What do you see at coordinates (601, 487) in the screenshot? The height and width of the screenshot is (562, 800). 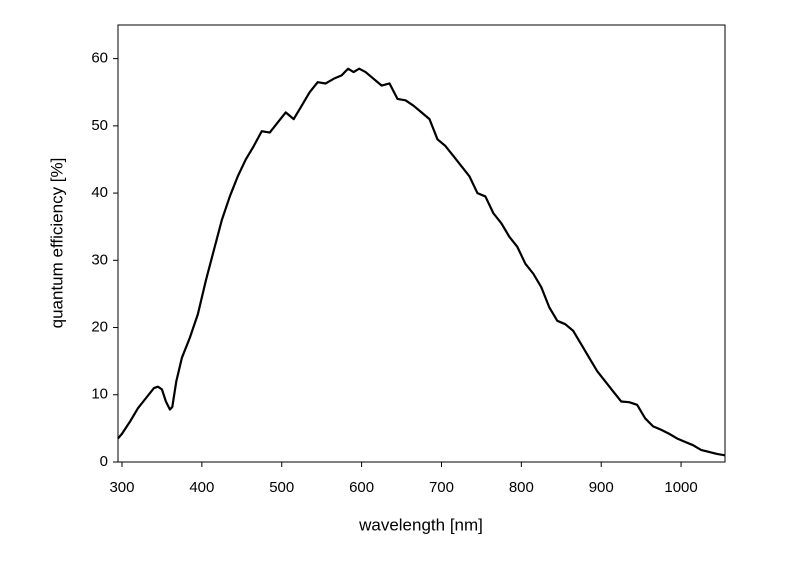 I see `x-tick-label: 900` at bounding box center [601, 487].